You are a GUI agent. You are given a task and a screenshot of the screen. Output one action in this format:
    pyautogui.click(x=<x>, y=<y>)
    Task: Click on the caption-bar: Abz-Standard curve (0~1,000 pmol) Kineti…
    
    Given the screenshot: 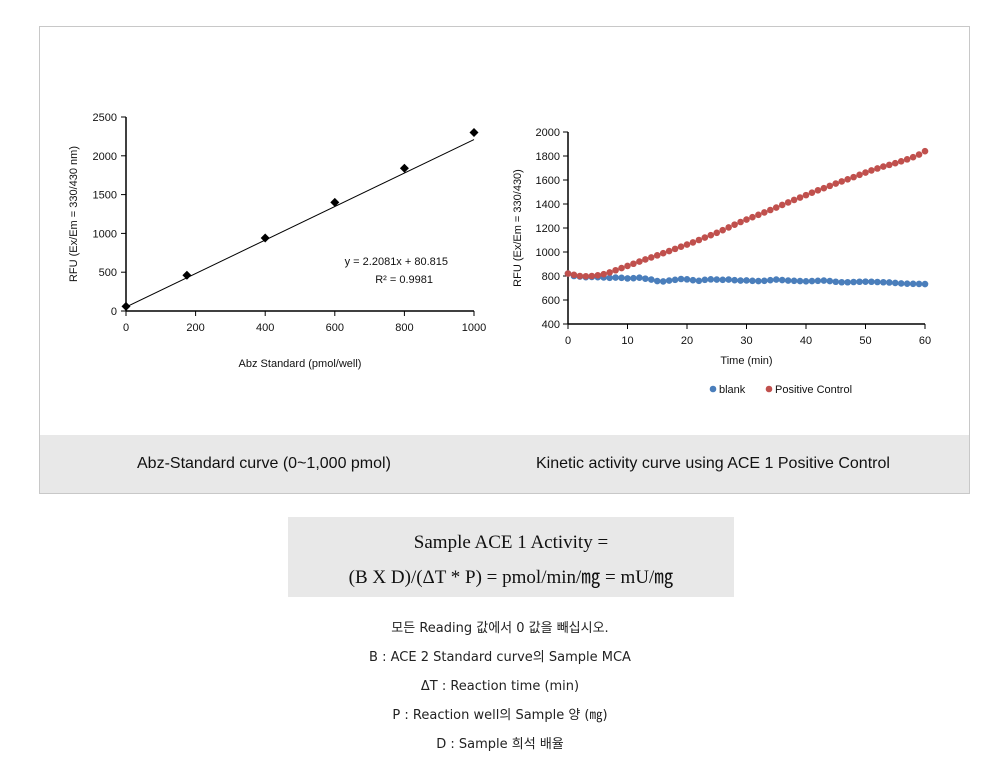 What is the action you would take?
    pyautogui.click(x=504, y=464)
    